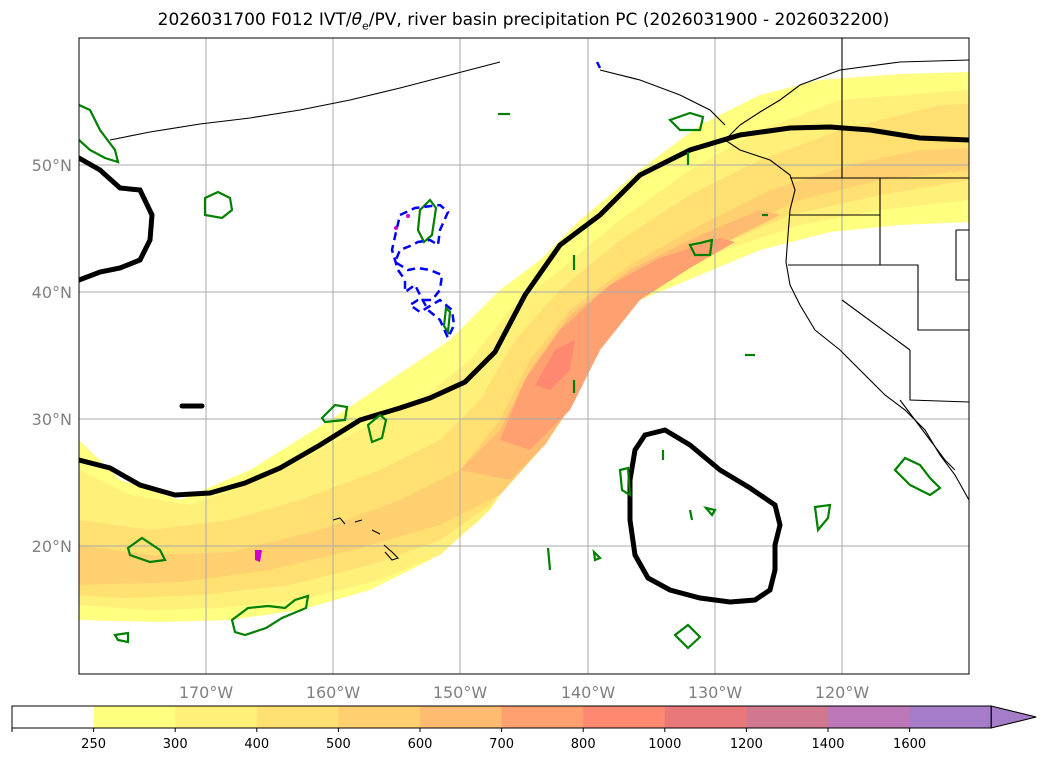 The height and width of the screenshot is (767, 1047). I want to click on lat-label: 50°N, so click(52, 165).